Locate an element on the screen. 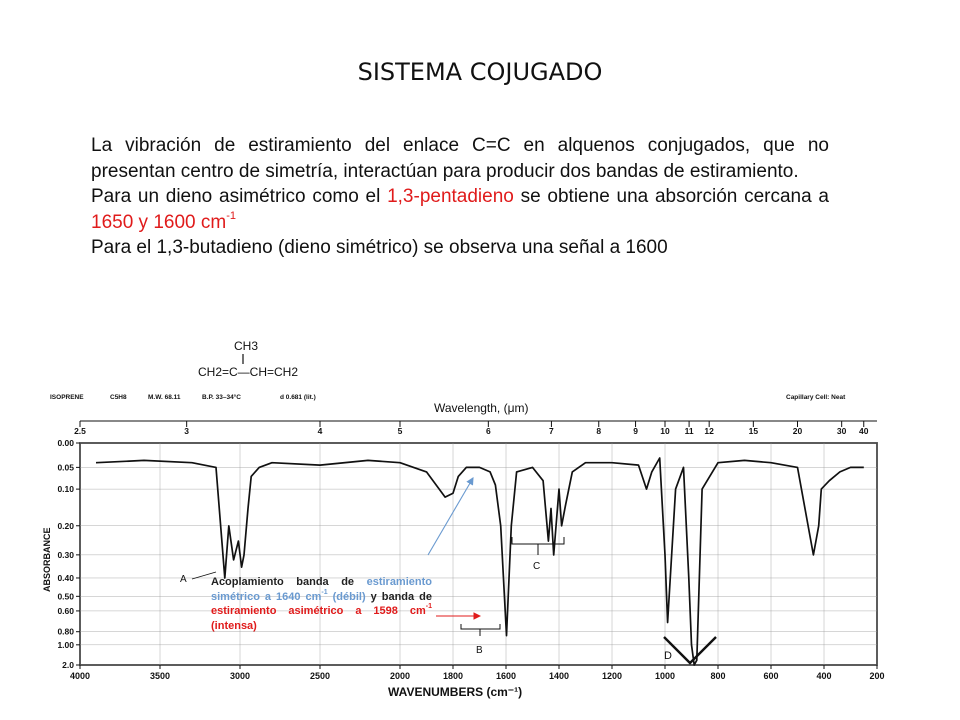  wavelength-tick-label: 12 is located at coordinates (709, 431).